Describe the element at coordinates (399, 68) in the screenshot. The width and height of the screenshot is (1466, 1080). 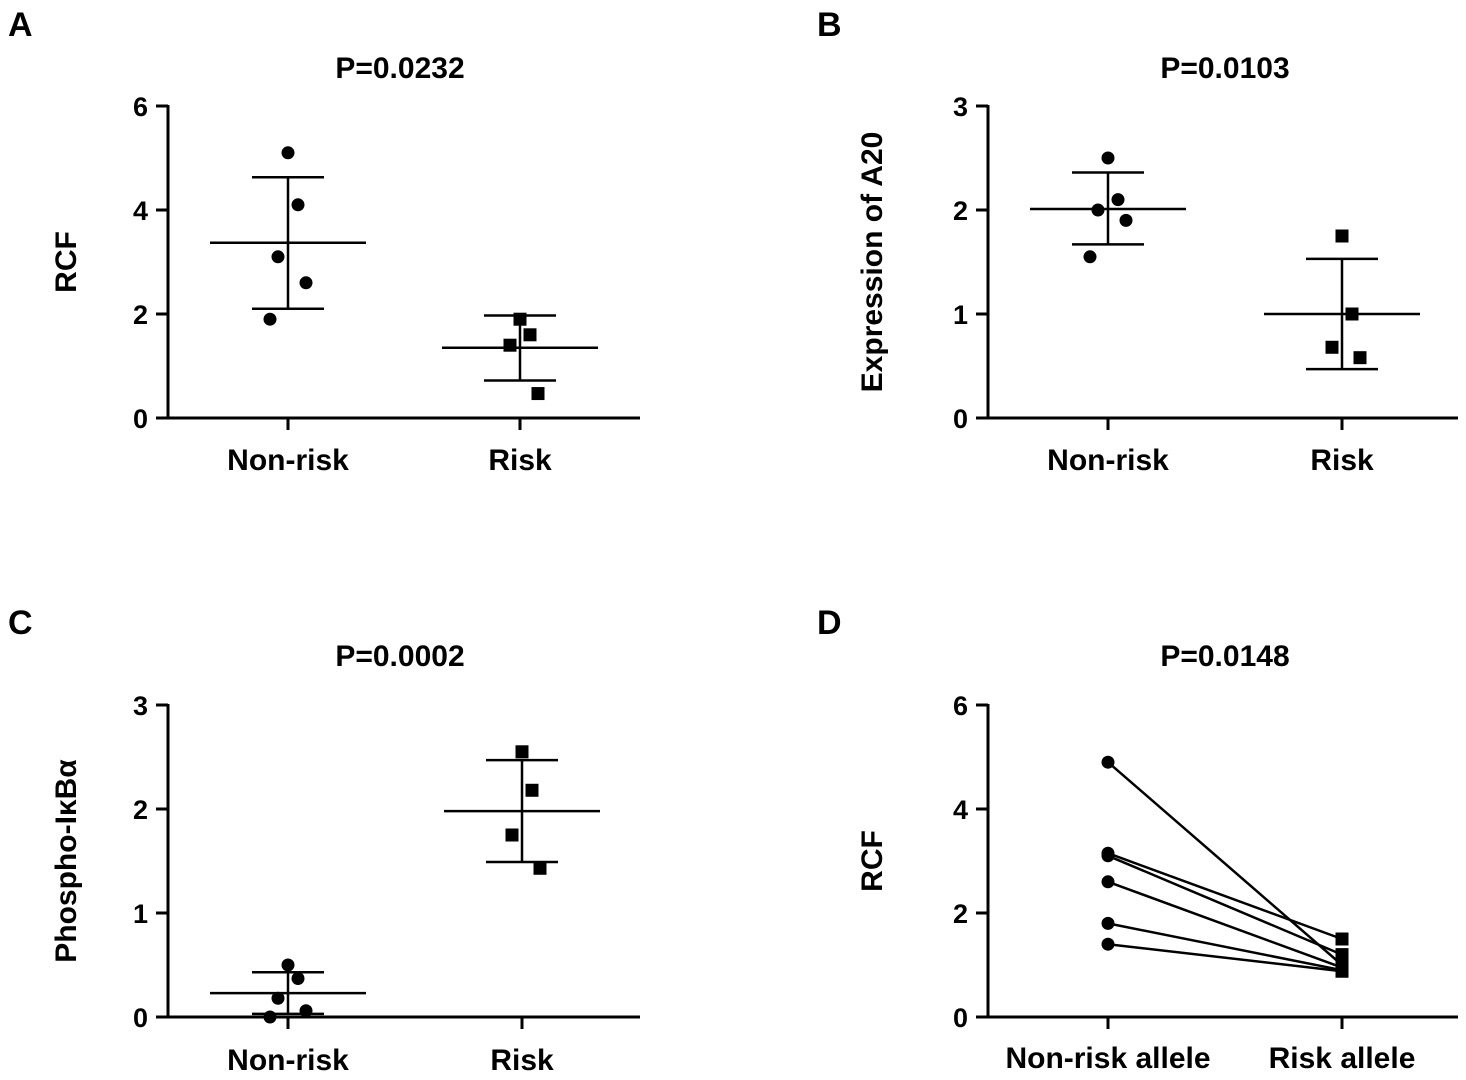
I see `chart-title: P=0.0232` at that location.